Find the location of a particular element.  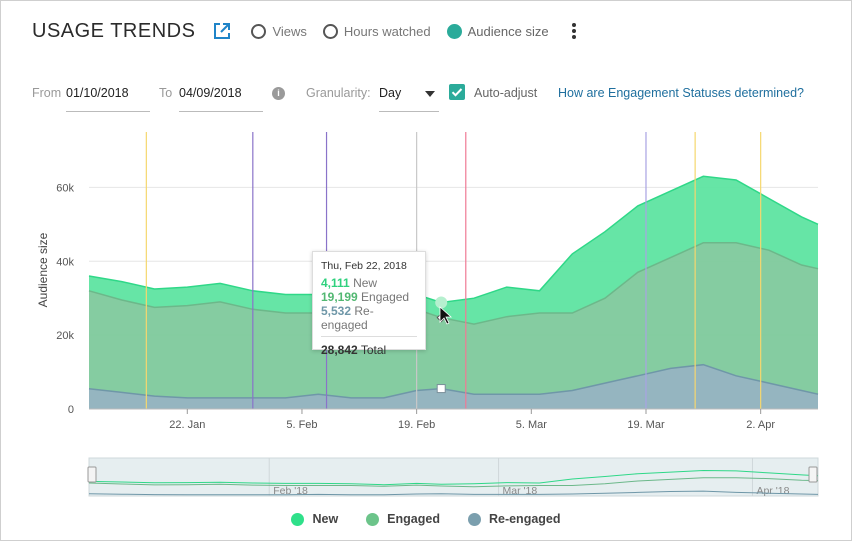

y-tick-label: 0 is located at coordinates (71, 410).